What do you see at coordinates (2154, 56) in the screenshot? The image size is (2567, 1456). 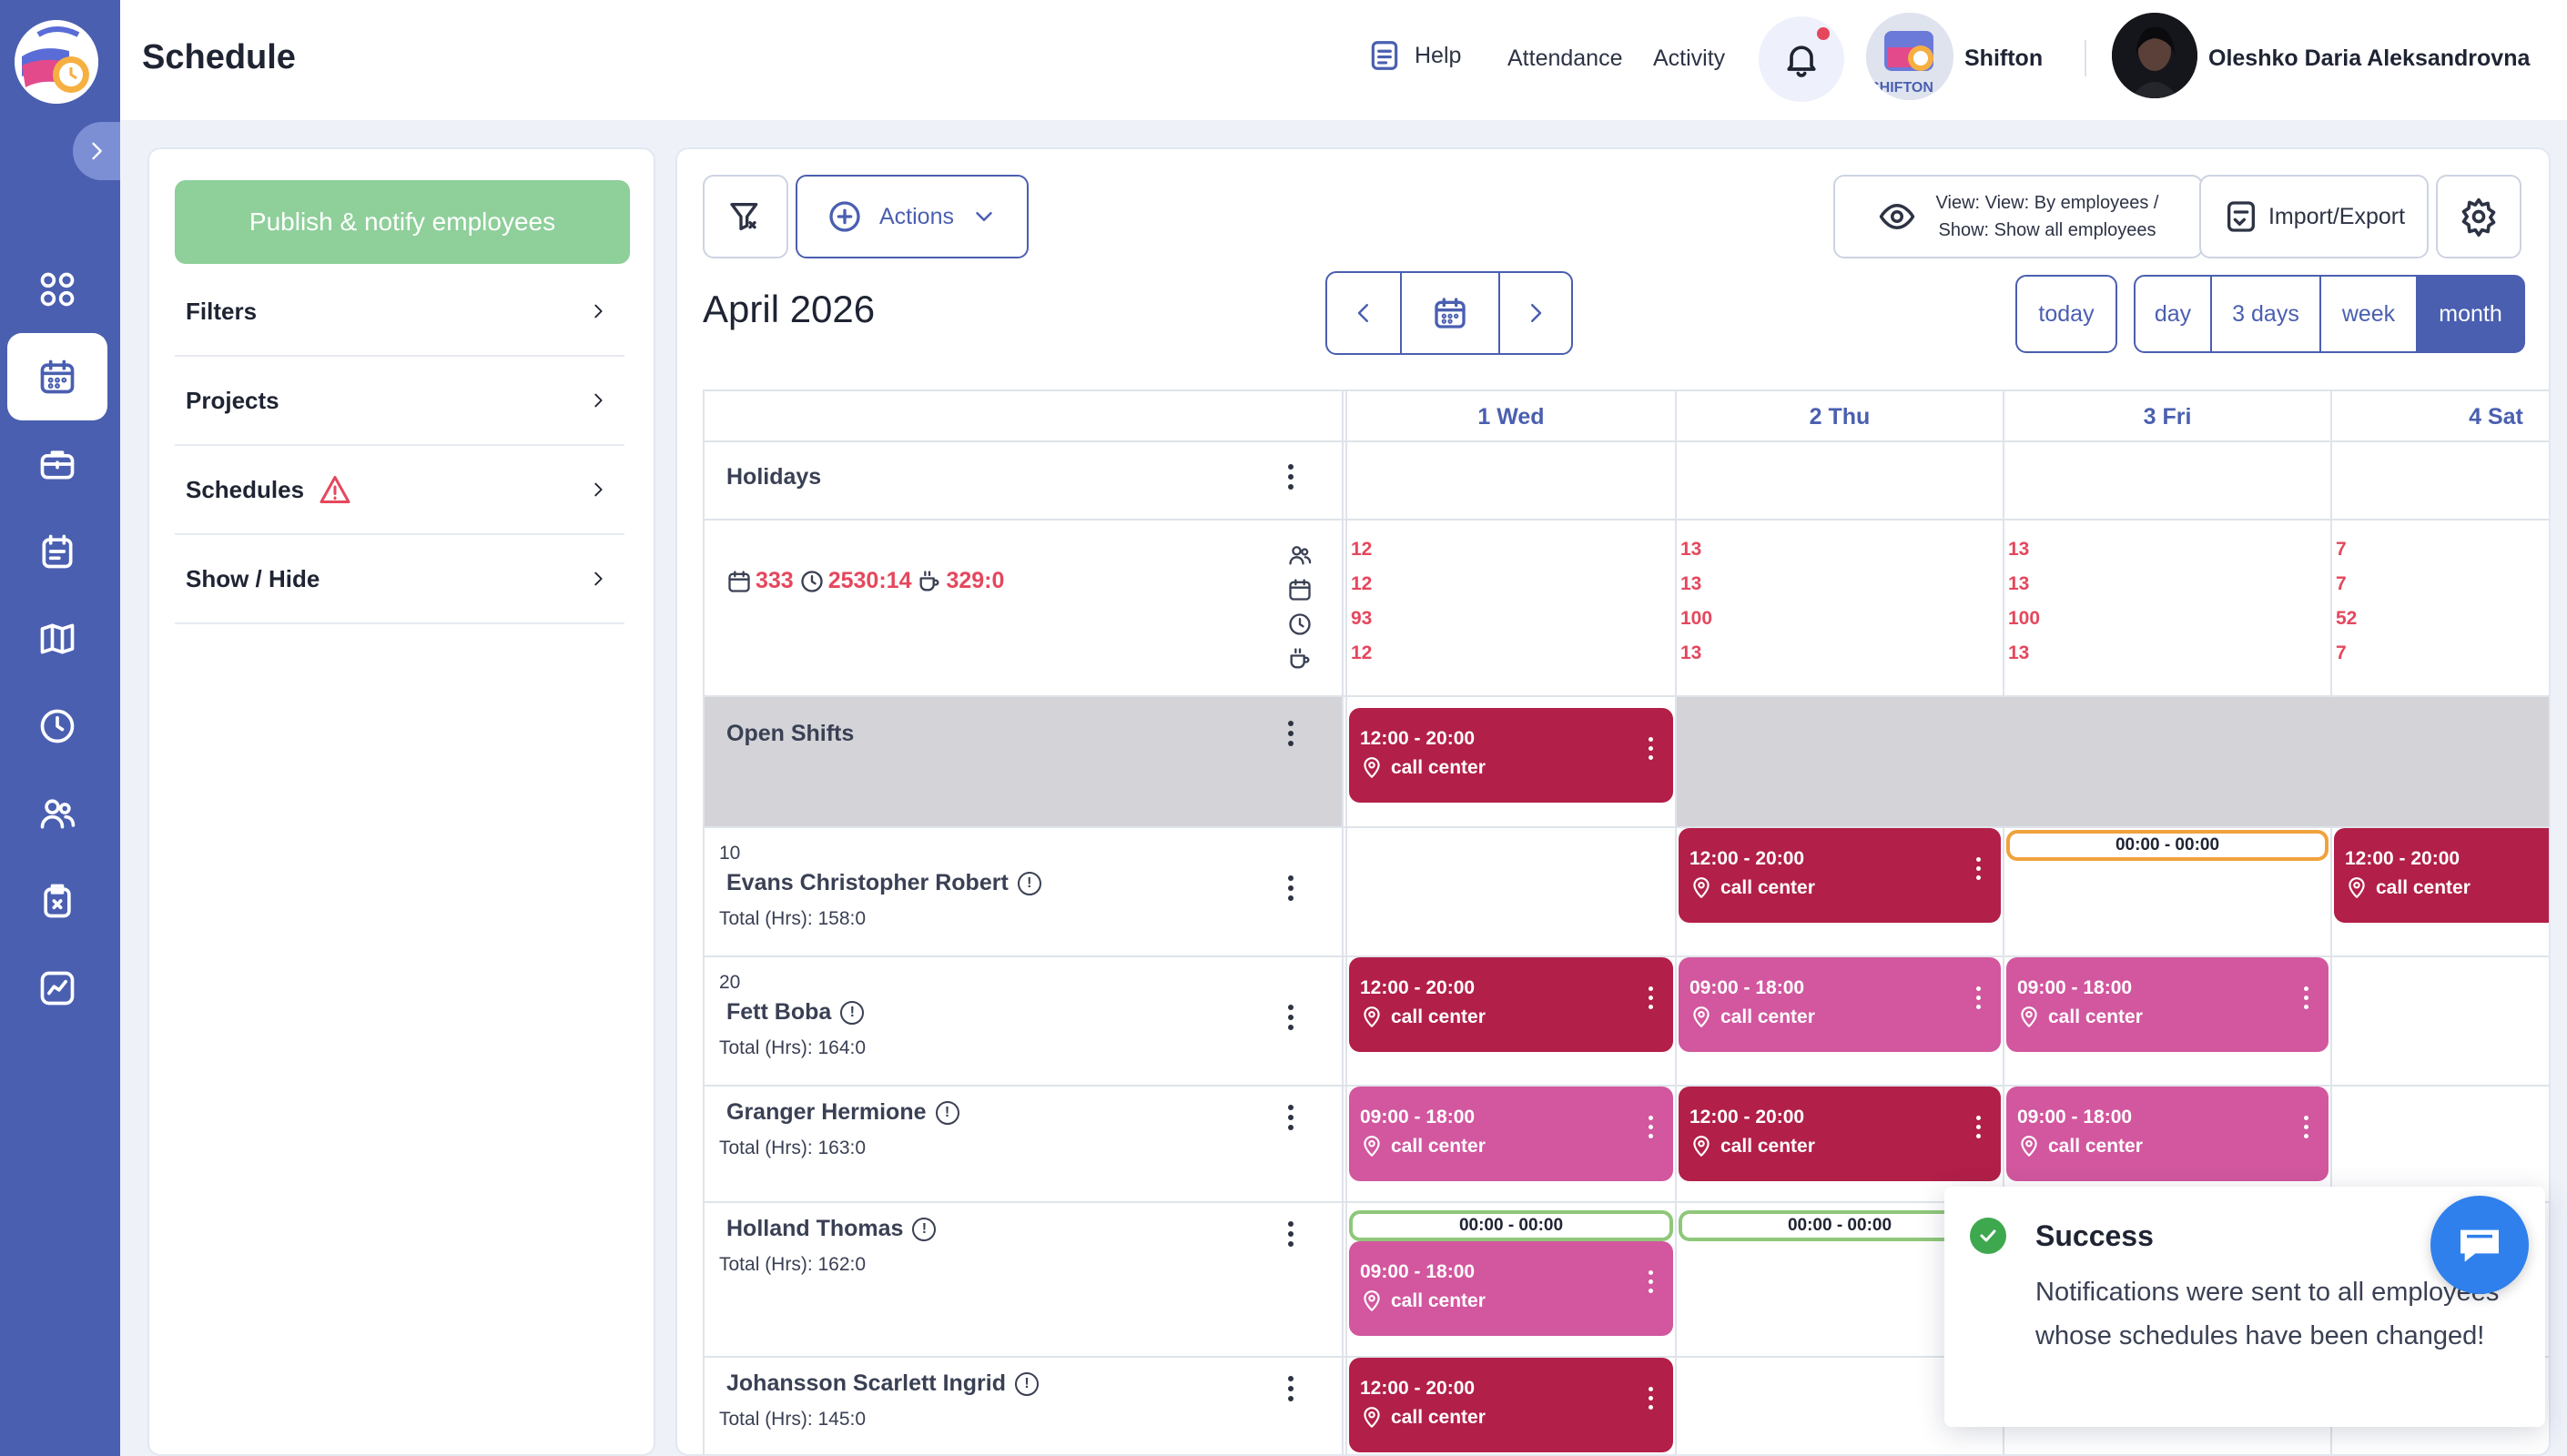 I see `user-avatar` at bounding box center [2154, 56].